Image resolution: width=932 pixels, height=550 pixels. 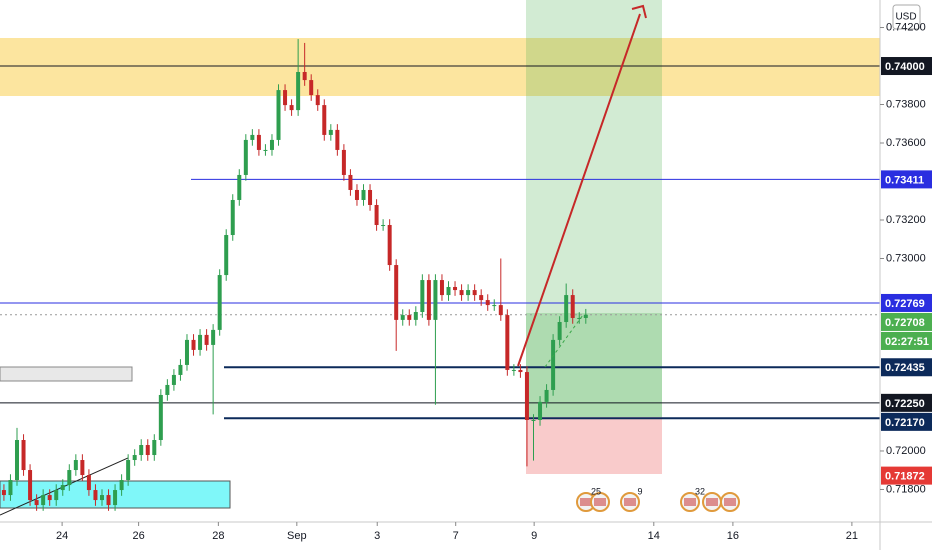 I want to click on x-tick-label: 16, so click(x=733, y=536).